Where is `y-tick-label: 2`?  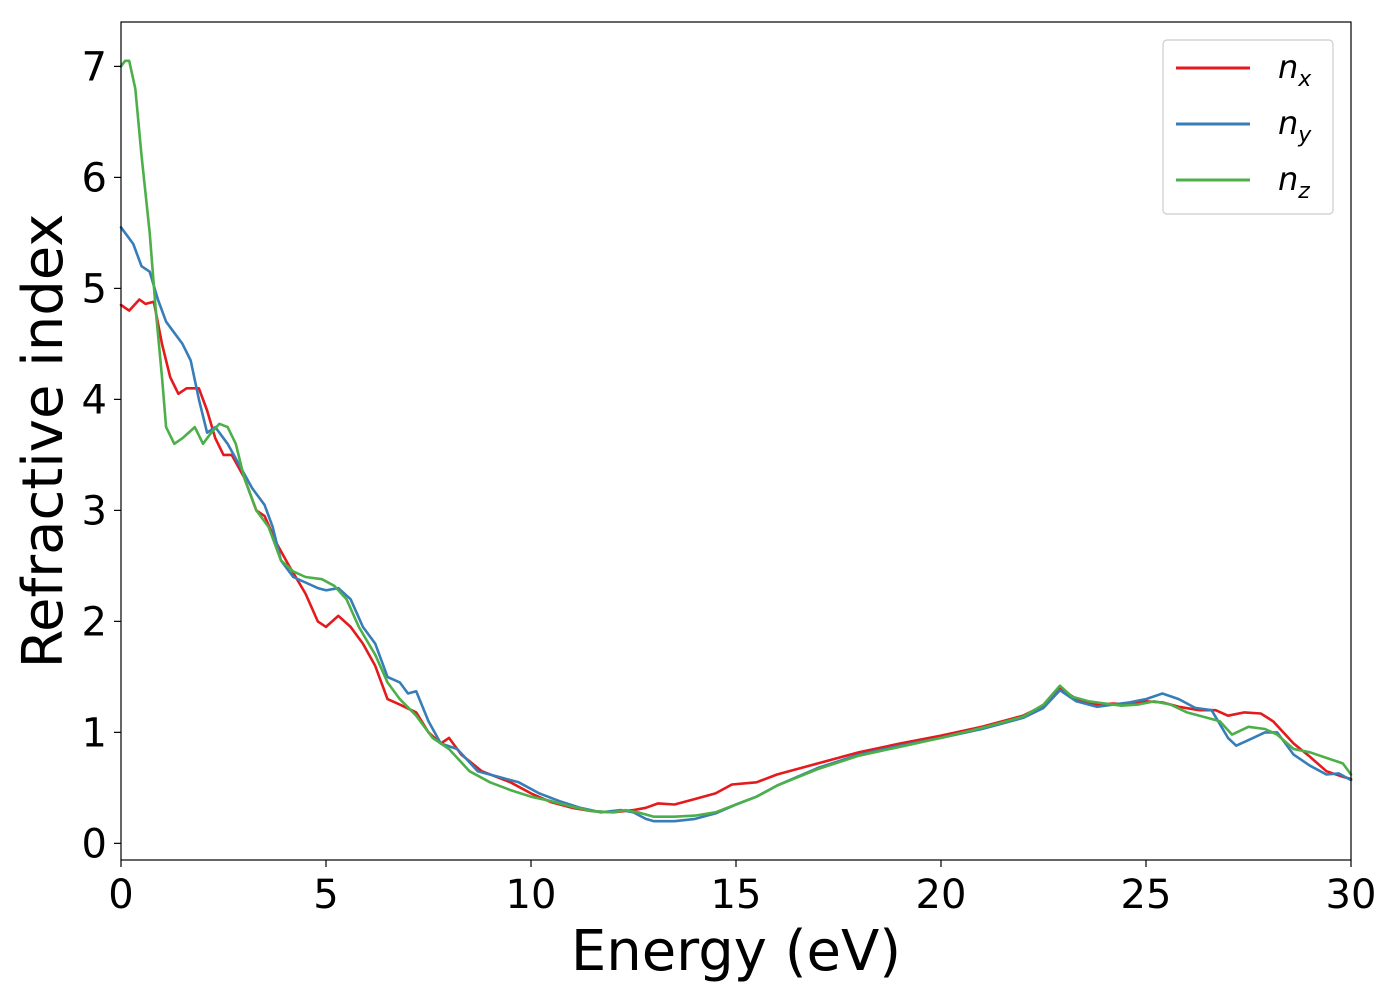
y-tick-label: 2 is located at coordinates (94, 622).